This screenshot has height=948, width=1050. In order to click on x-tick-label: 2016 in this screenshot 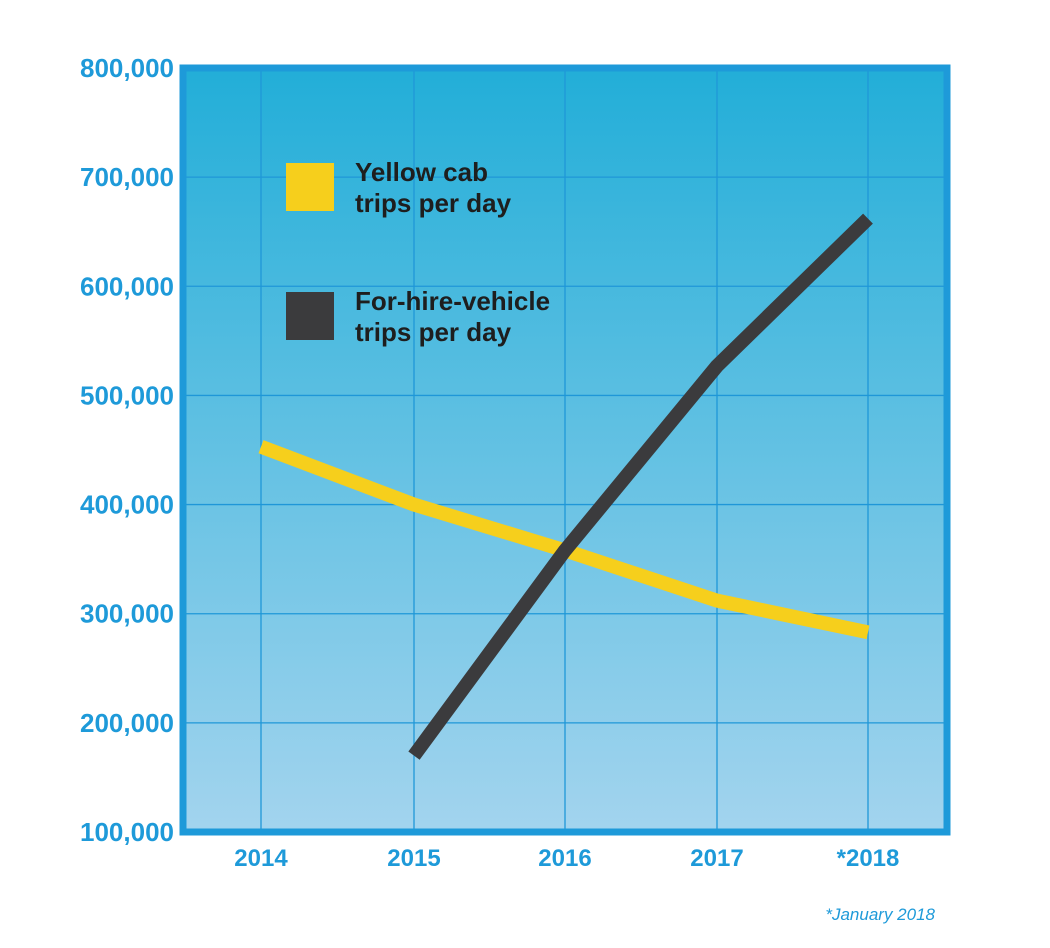, I will do `click(564, 858)`.